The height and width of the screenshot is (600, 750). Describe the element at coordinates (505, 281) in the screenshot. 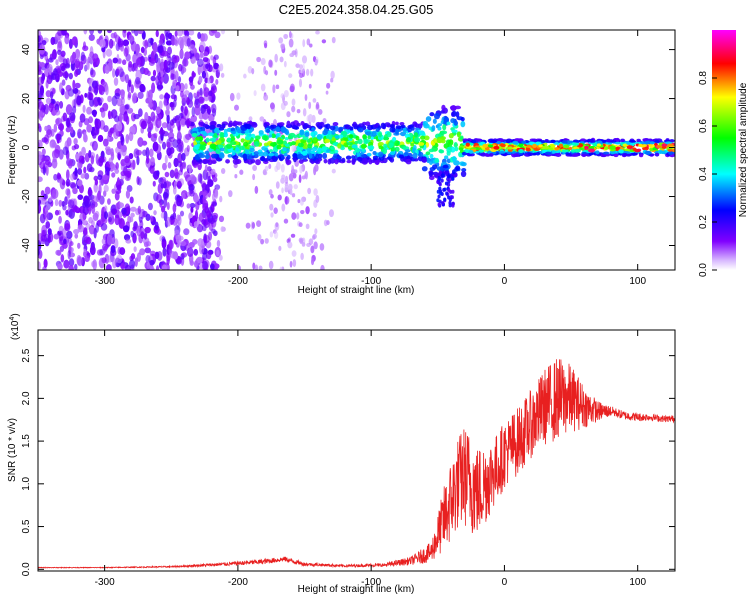

I see `spectrogram-x-tick-label: 0` at that location.